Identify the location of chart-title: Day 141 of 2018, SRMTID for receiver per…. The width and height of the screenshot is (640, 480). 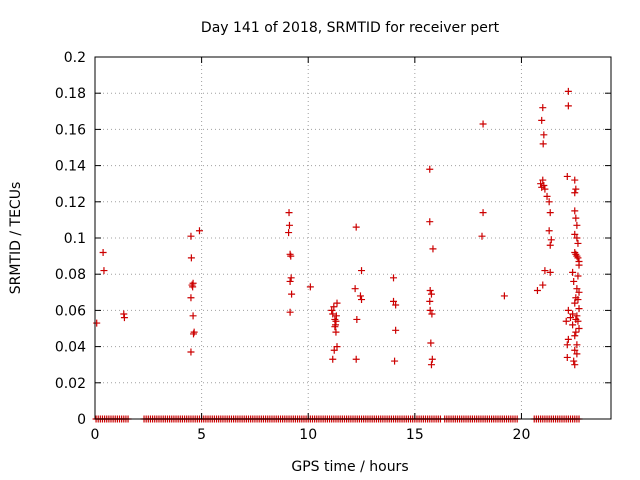
(350, 28).